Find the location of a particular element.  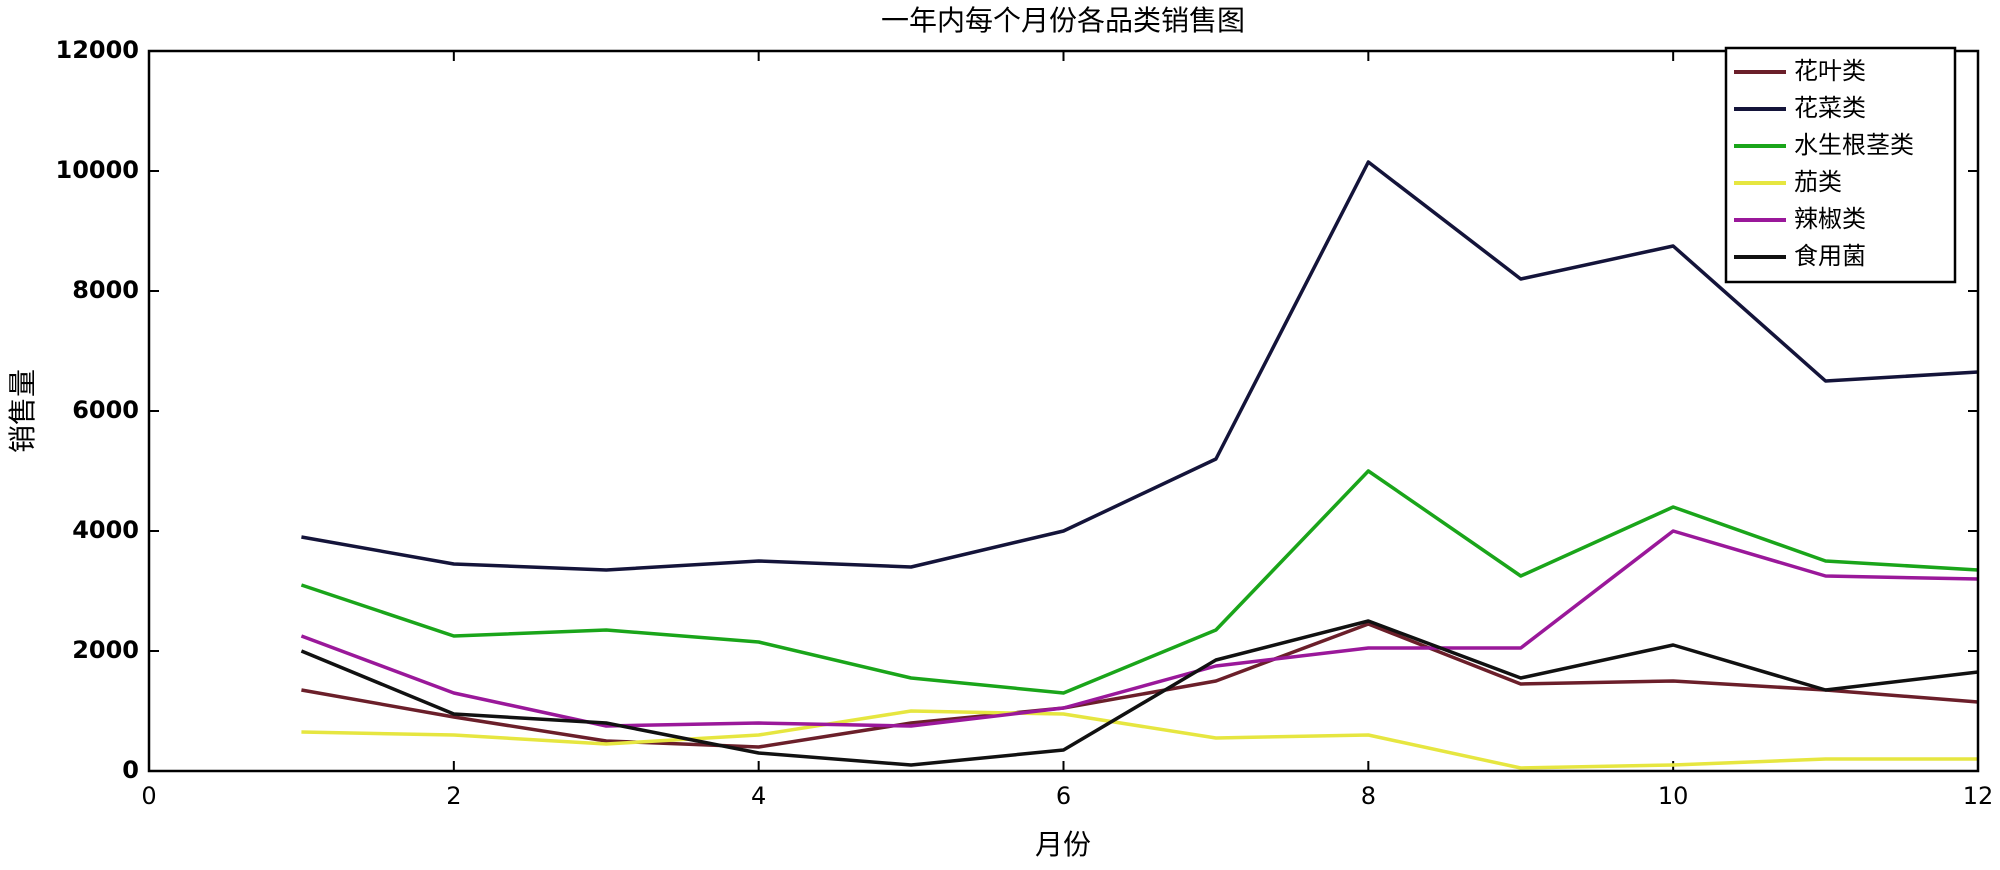

legend-label: 食用菌 is located at coordinates (1830, 256).